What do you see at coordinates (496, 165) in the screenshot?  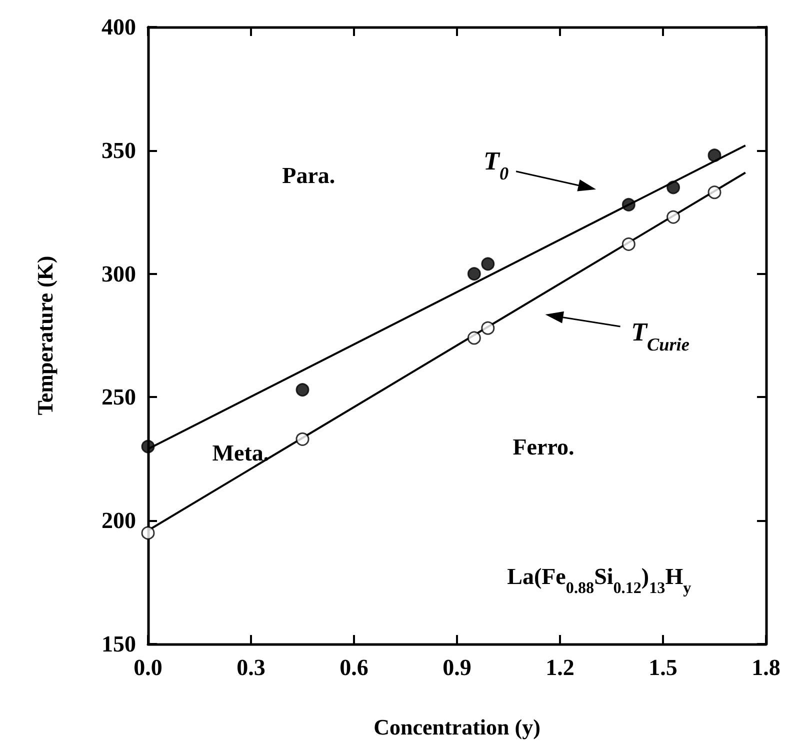 I see `text: T$_{0}$` at bounding box center [496, 165].